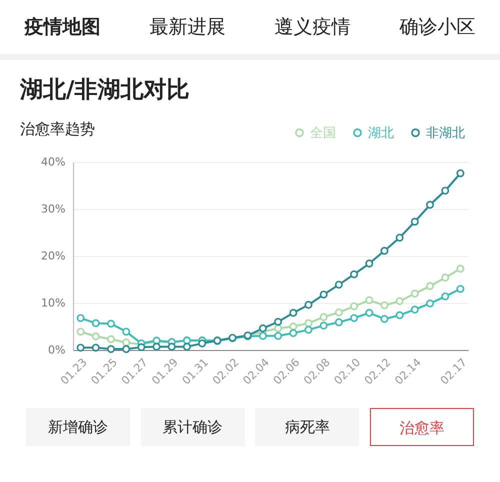 Image resolution: width=500 pixels, height=482 pixels. What do you see at coordinates (57, 129) in the screenshot?
I see `chart-subtitle: 治愈率趋势` at bounding box center [57, 129].